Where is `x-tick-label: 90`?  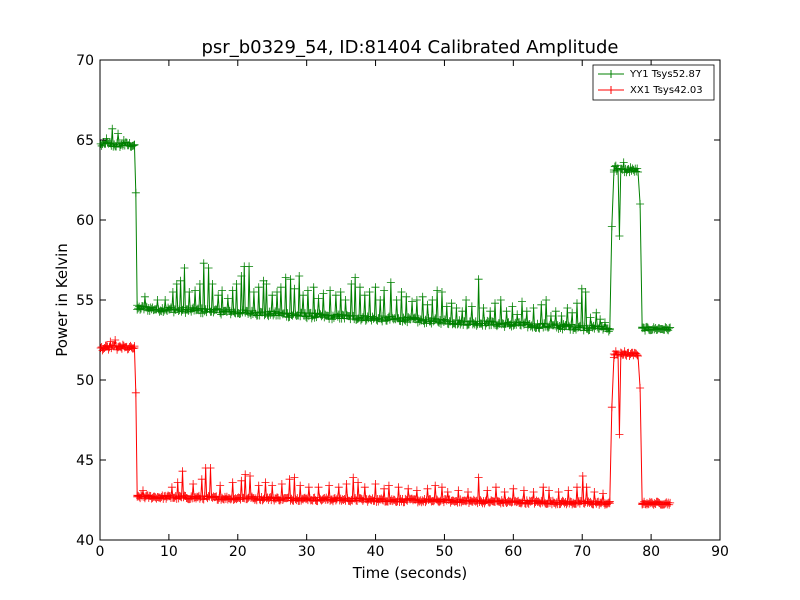 x-tick-label: 90 is located at coordinates (720, 552).